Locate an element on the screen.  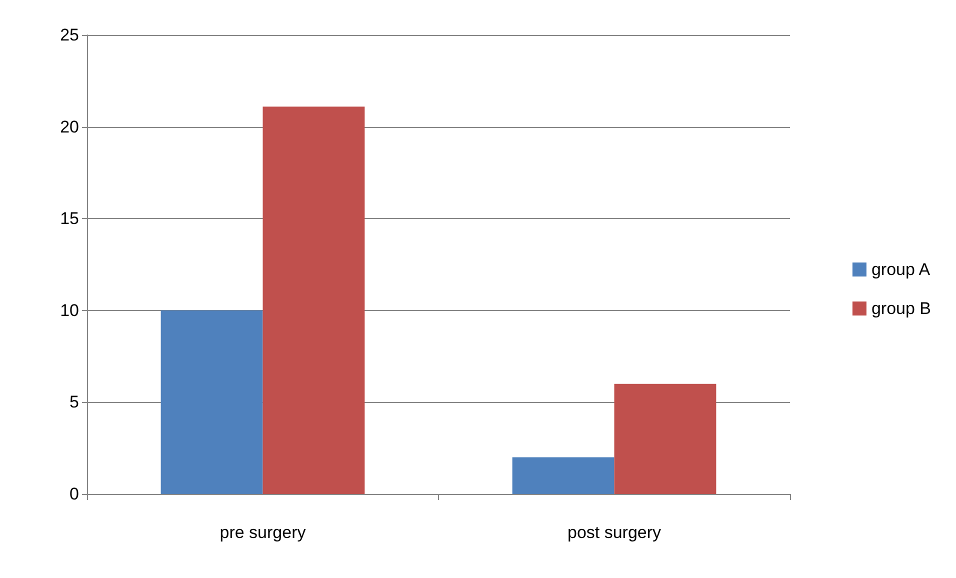
y-tick-label: 15 is located at coordinates (69, 218).